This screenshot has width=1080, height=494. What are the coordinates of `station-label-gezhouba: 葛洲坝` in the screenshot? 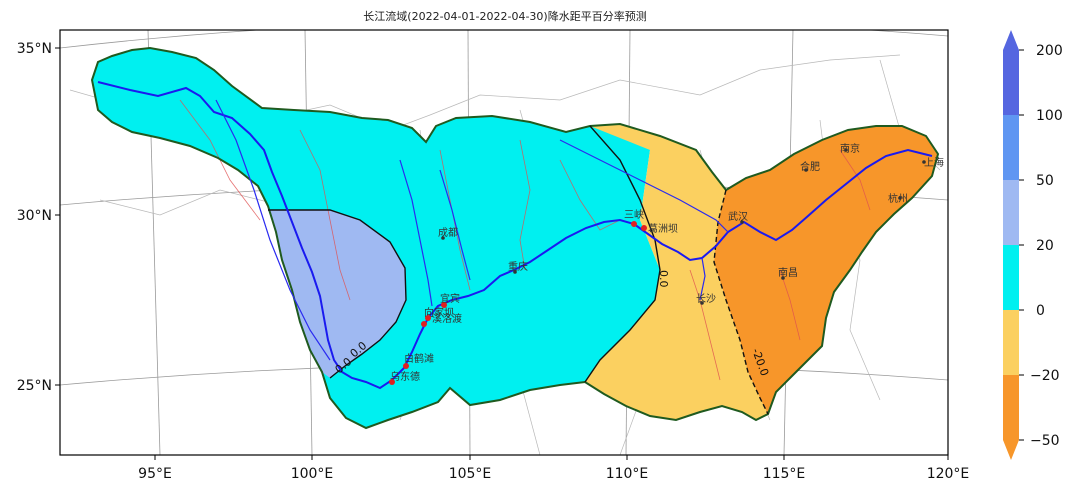 It's located at (663, 228).